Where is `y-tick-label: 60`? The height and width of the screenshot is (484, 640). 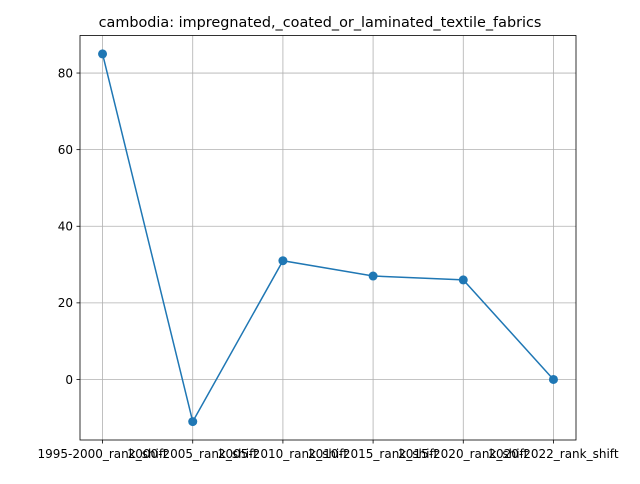
y-tick-label: 60 is located at coordinates (65, 150).